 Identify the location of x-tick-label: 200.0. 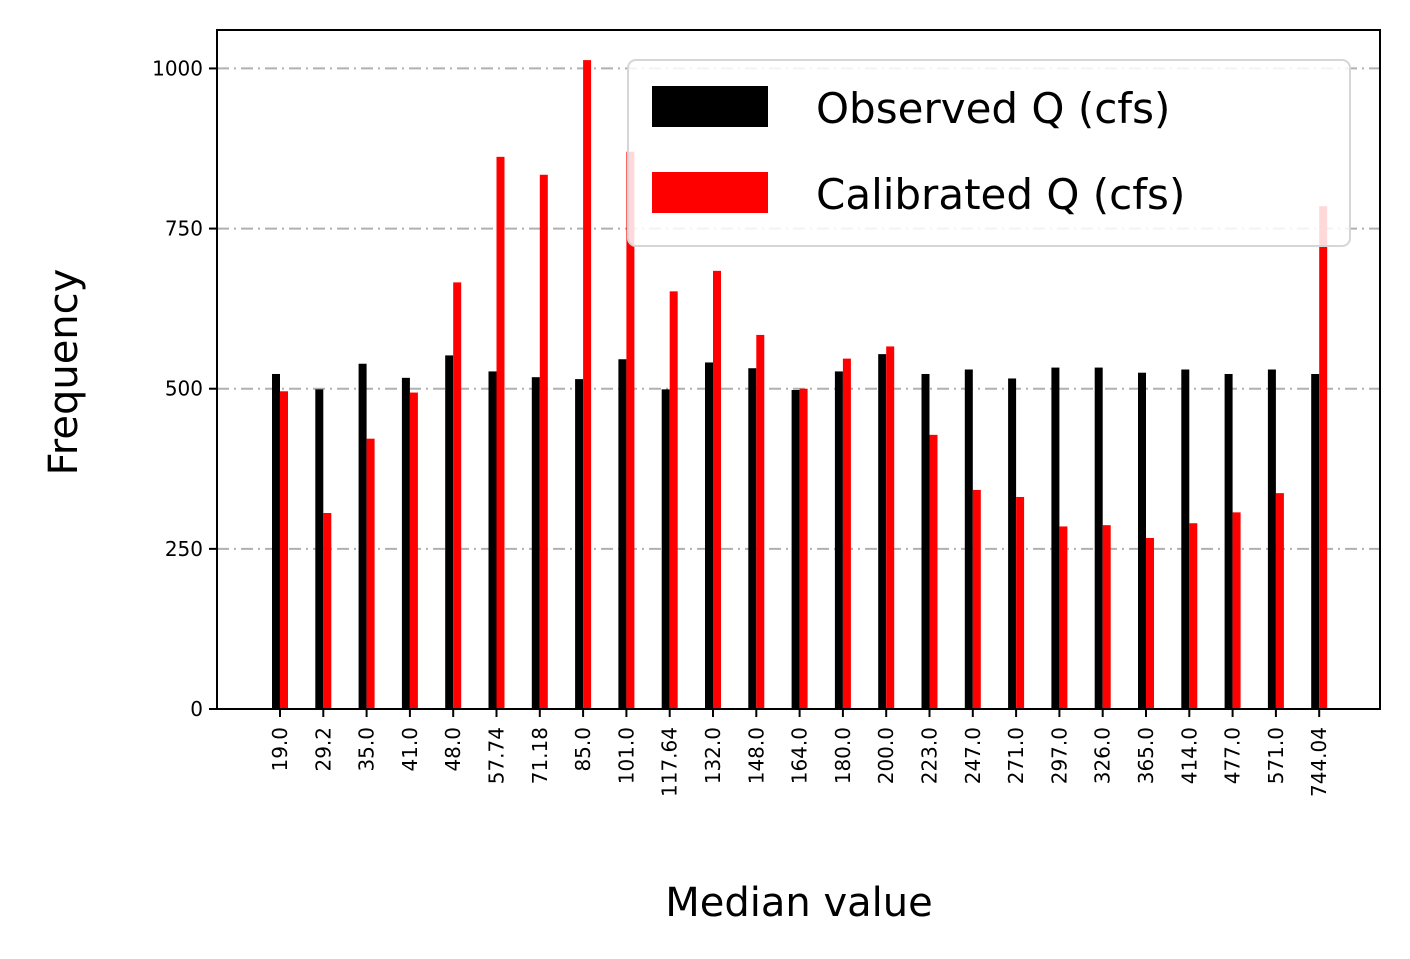
(886, 755).